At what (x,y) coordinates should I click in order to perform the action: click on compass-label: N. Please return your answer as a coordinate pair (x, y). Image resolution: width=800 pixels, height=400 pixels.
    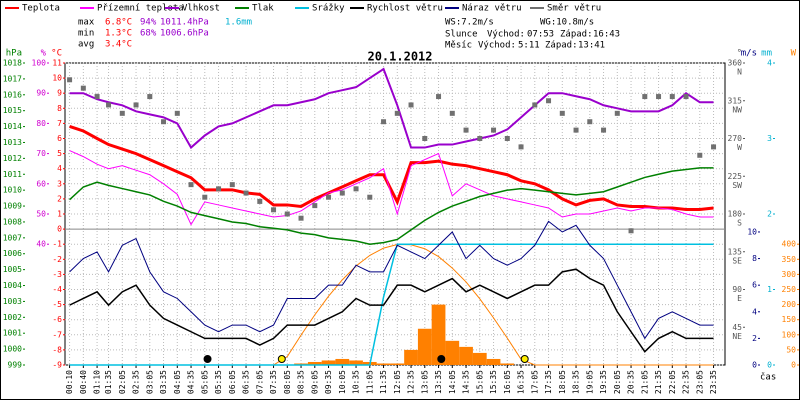
    Looking at the image, I should click on (739, 72).